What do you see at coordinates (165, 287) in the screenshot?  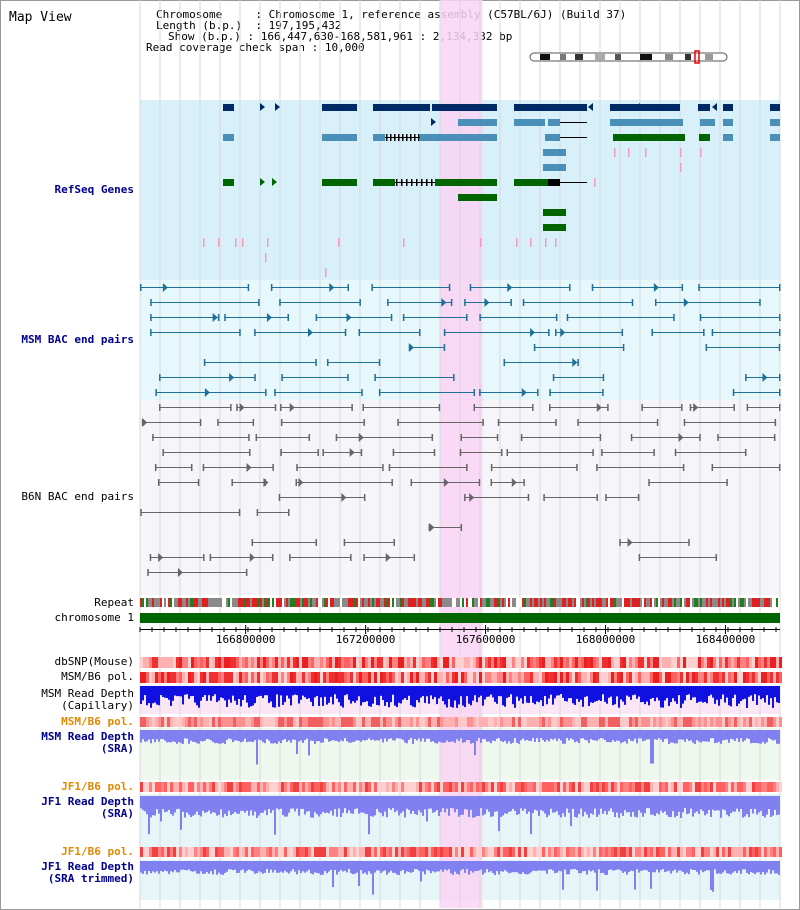 I see `msm-pair-arrow` at bounding box center [165, 287].